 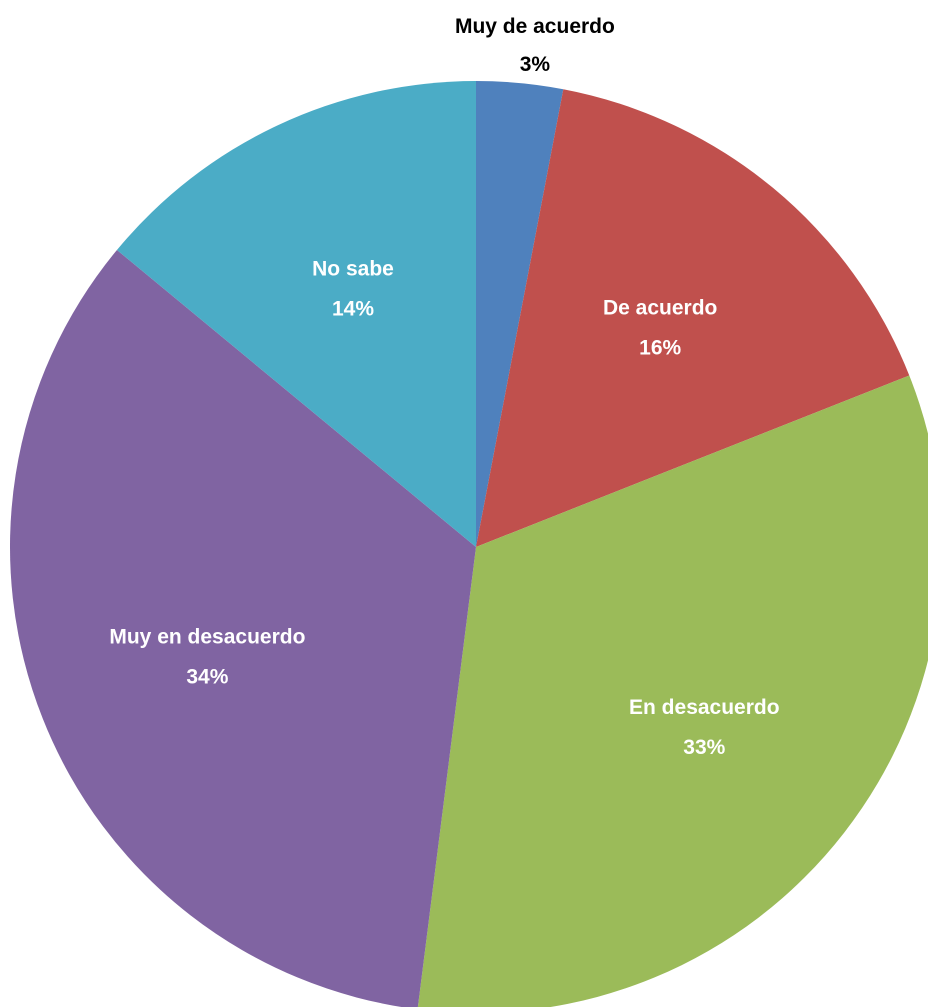 I want to click on slice-percent-muy-en-desacuerdo: 34%, so click(x=207, y=676).